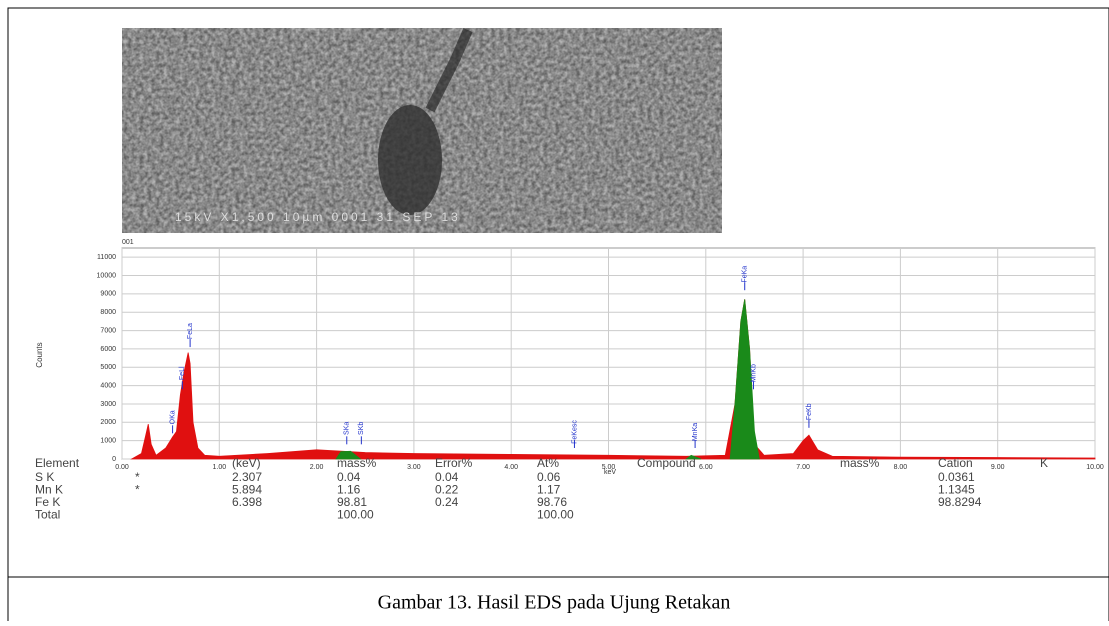 The image size is (1109, 626). I want to click on y-tick-label: 8000, so click(108, 312).